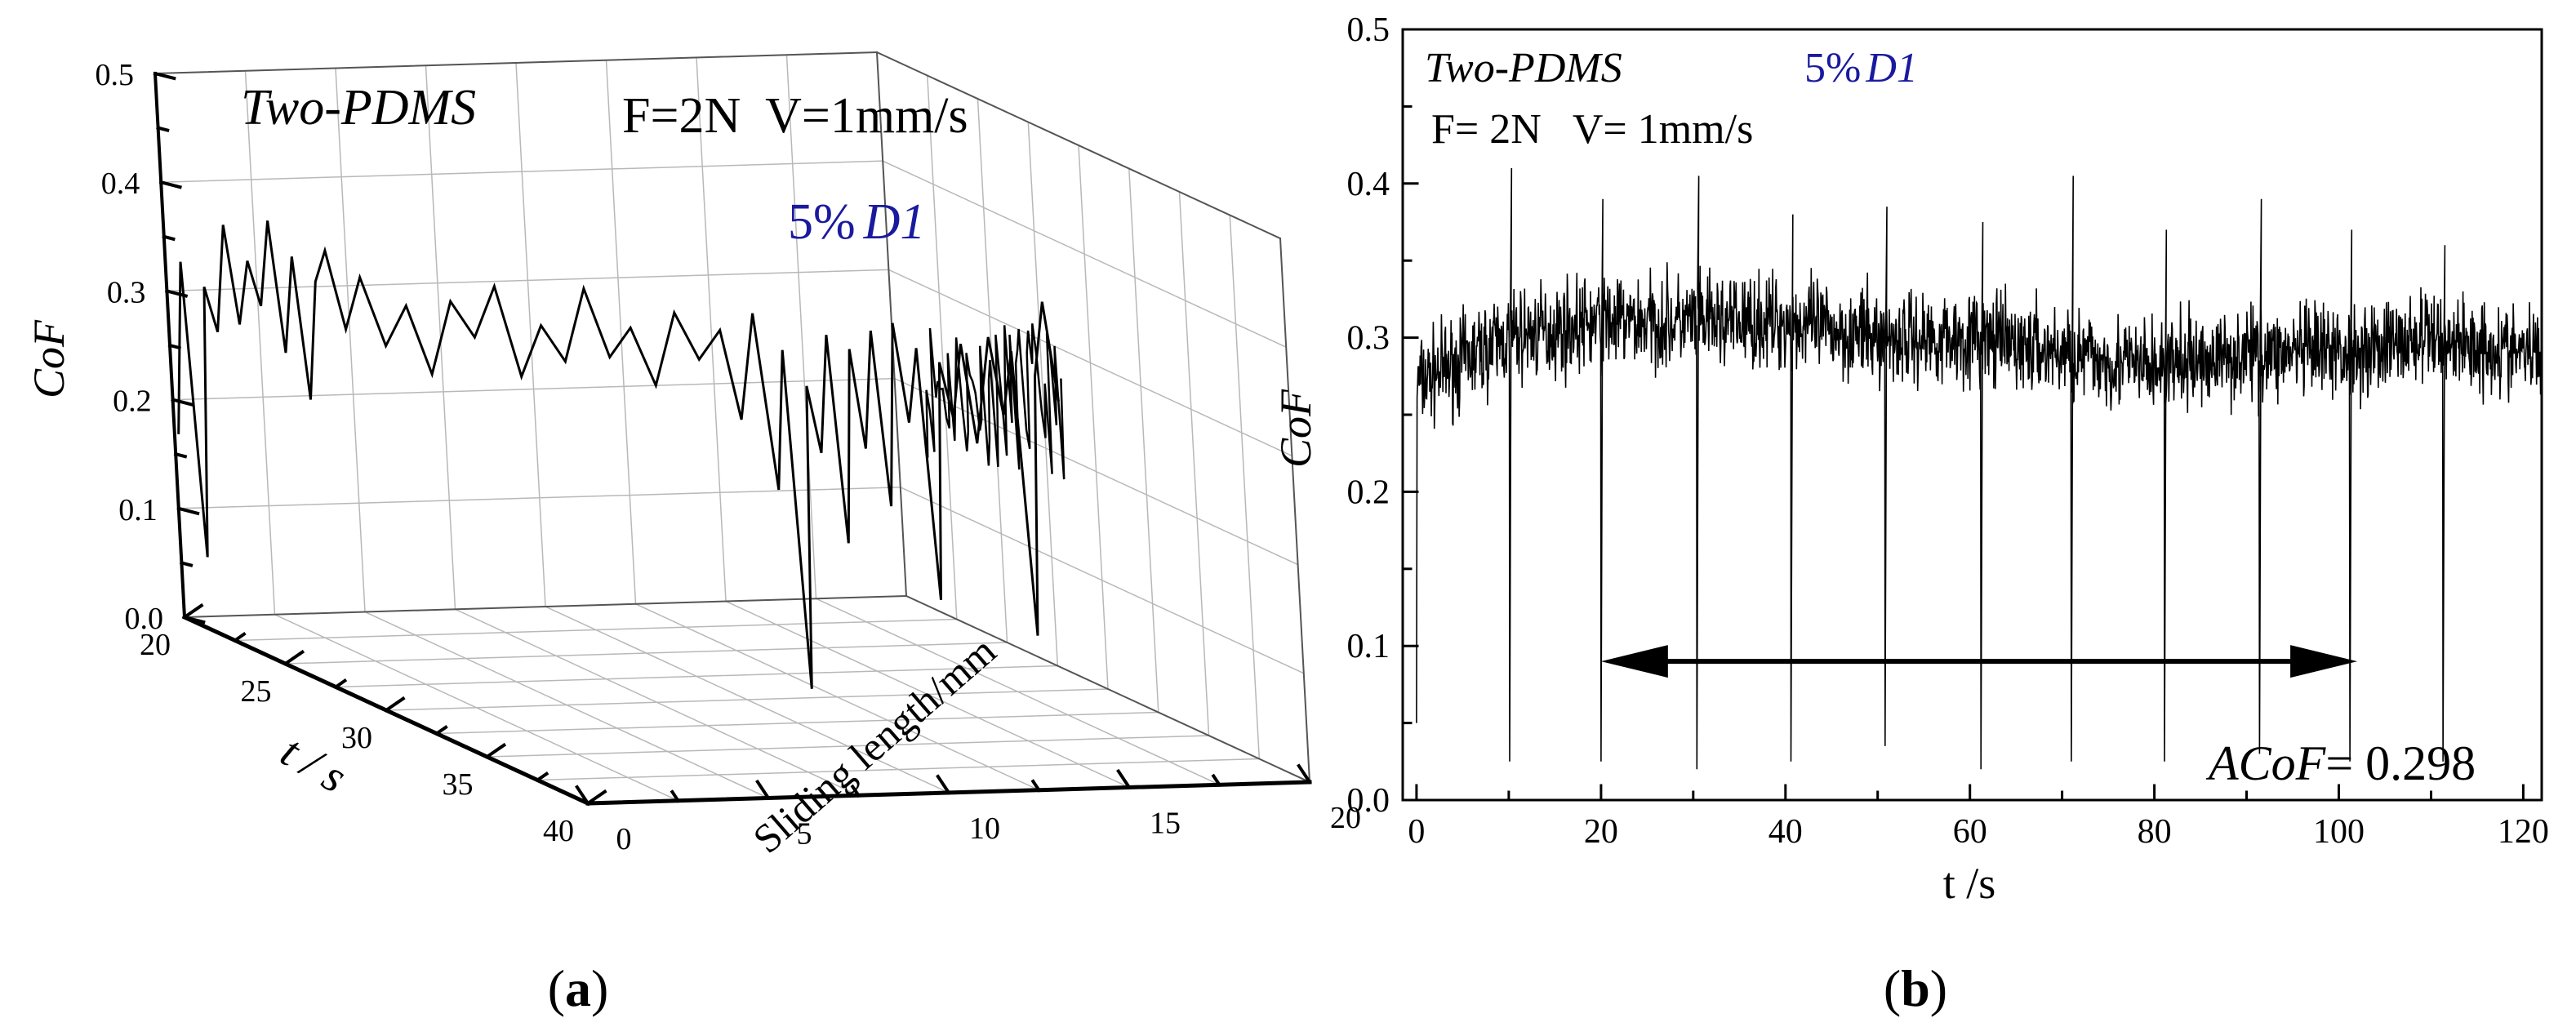 Image resolution: width=2576 pixels, height=1036 pixels. What do you see at coordinates (138, 510) in the screenshot?
I see `panel-a-z-tick-label: 0.1` at bounding box center [138, 510].